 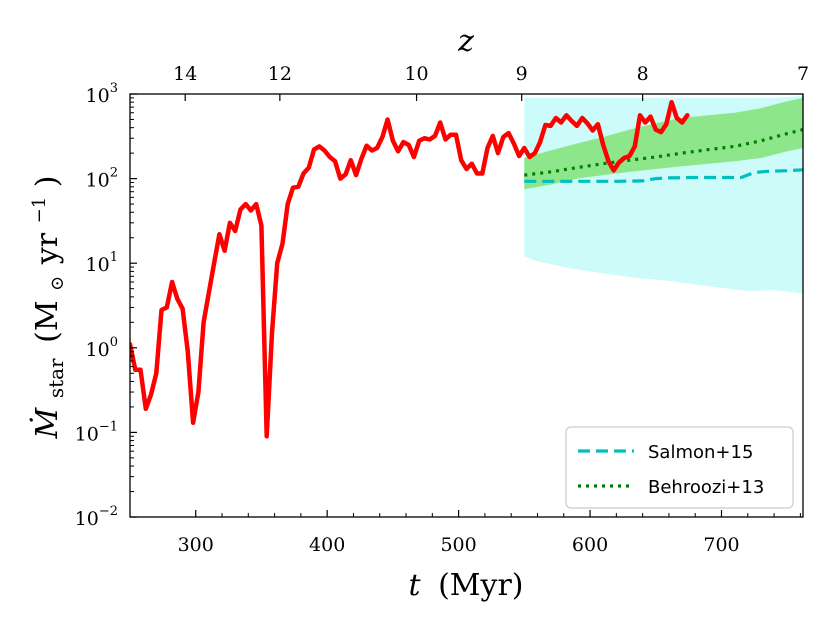 I want to click on x-tick-label: 700, so click(x=721, y=545).